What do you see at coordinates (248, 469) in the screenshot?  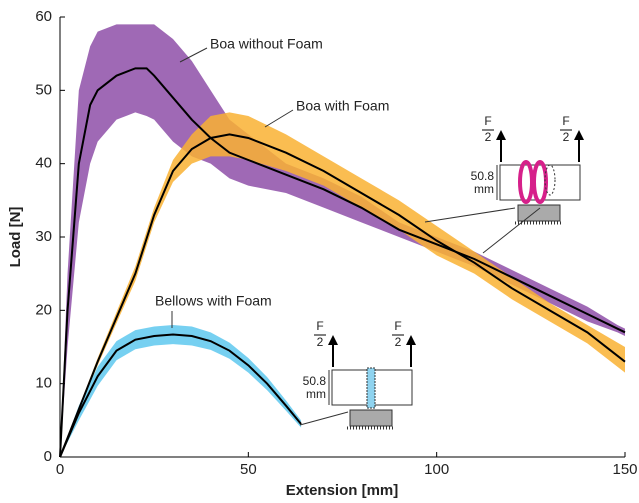 I see `x-tick-label: 50` at bounding box center [248, 469].